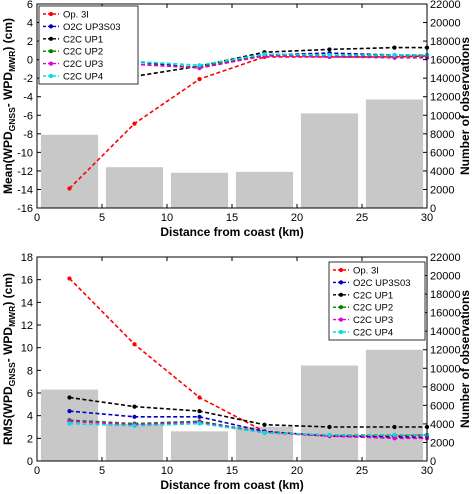 The height and width of the screenshot is (494, 474). Describe the element at coordinates (12, 119) in the screenshot. I see `y-axis-label-part: GNSS` at that location.